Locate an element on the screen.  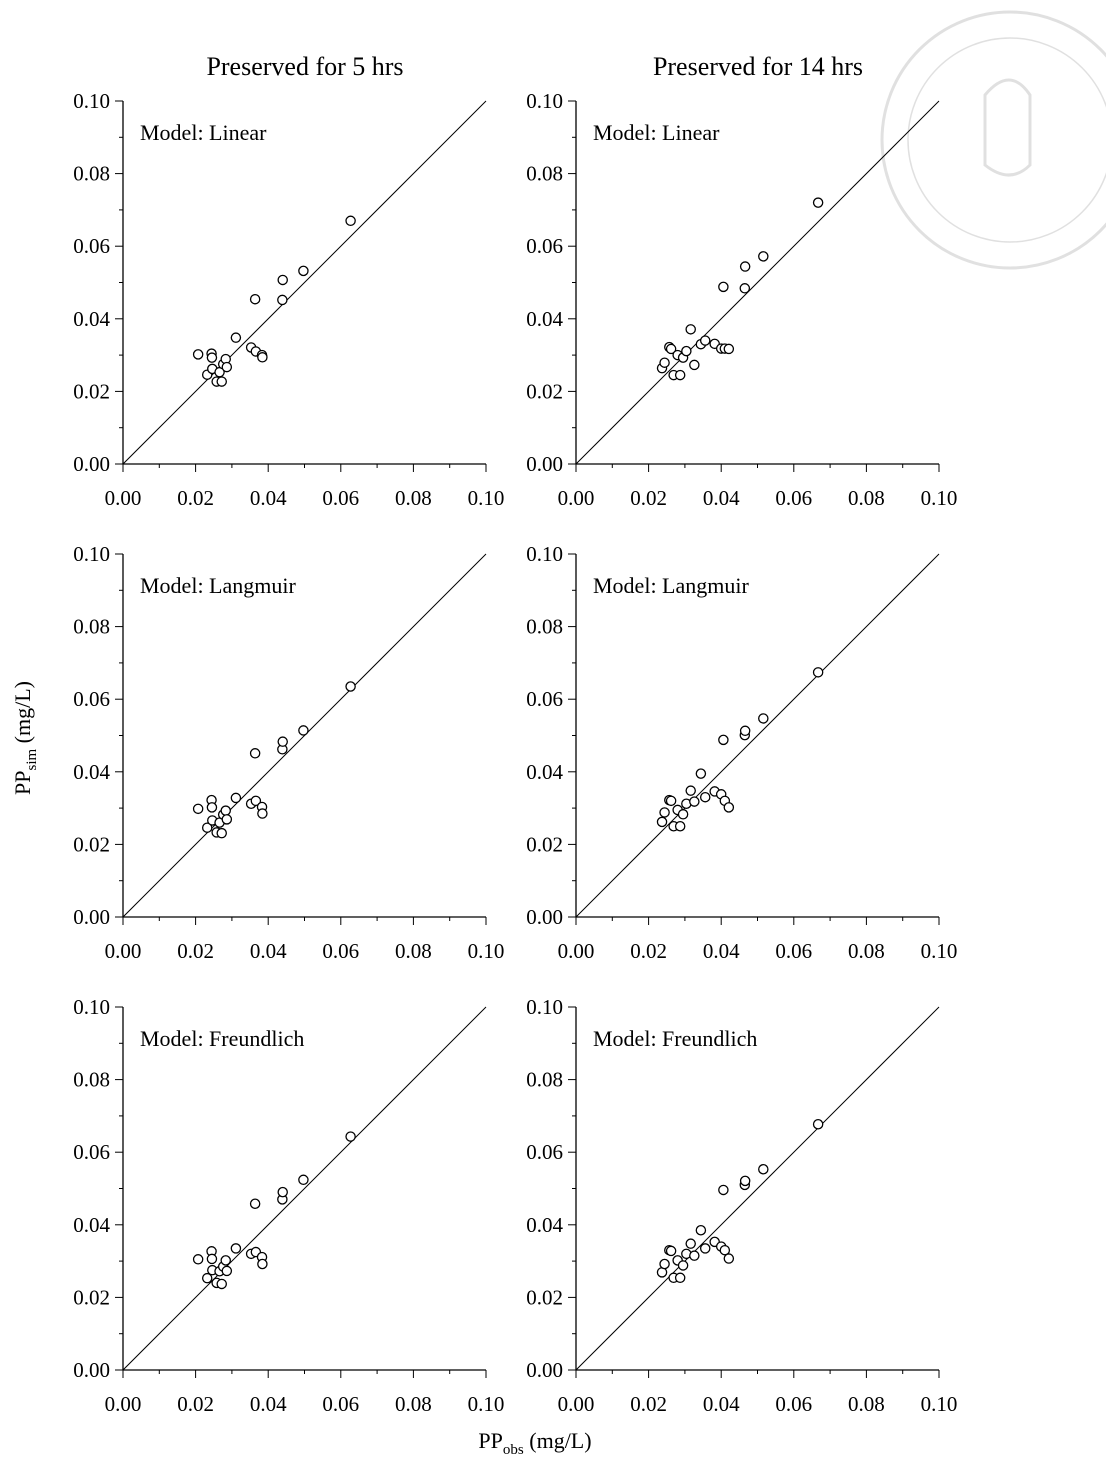
y-axis-label-unit: (mg/L) is located at coordinates (22, 715).